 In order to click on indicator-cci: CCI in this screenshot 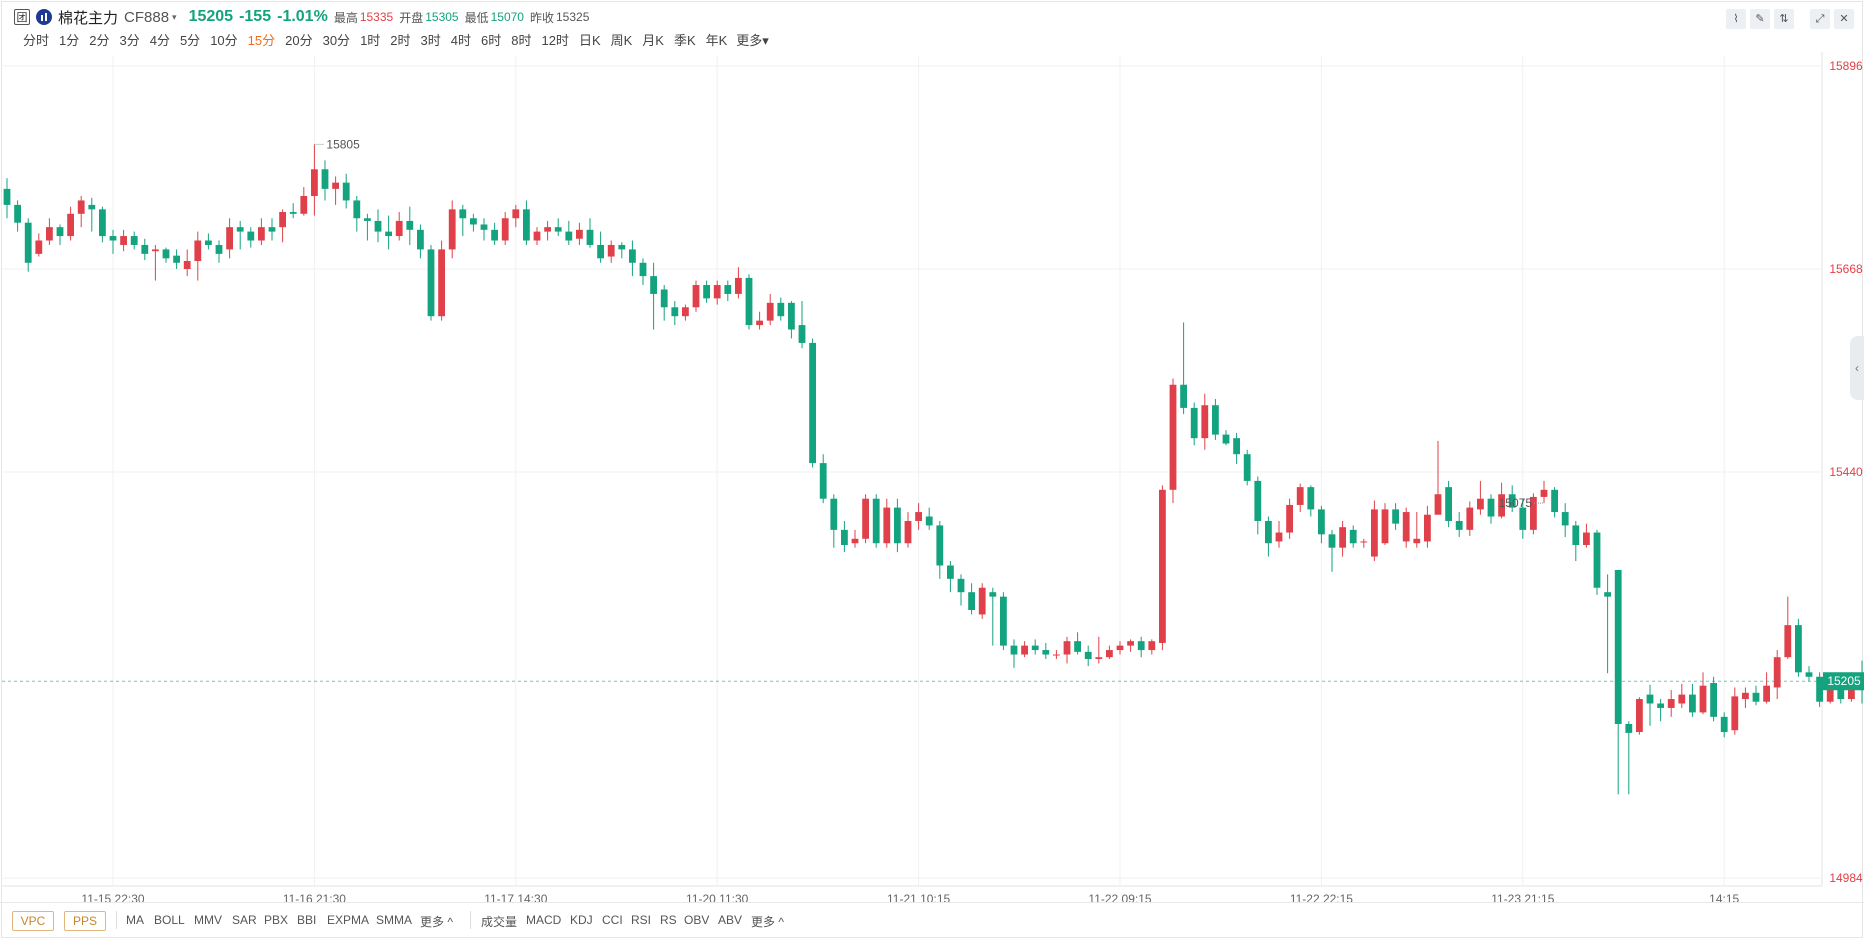, I will do `click(612, 920)`.